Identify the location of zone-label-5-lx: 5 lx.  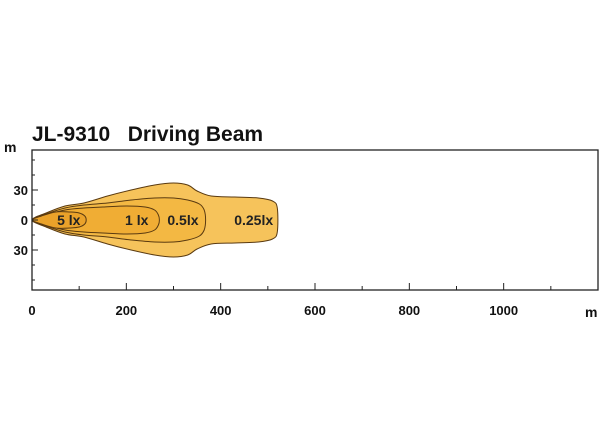
(69, 220).